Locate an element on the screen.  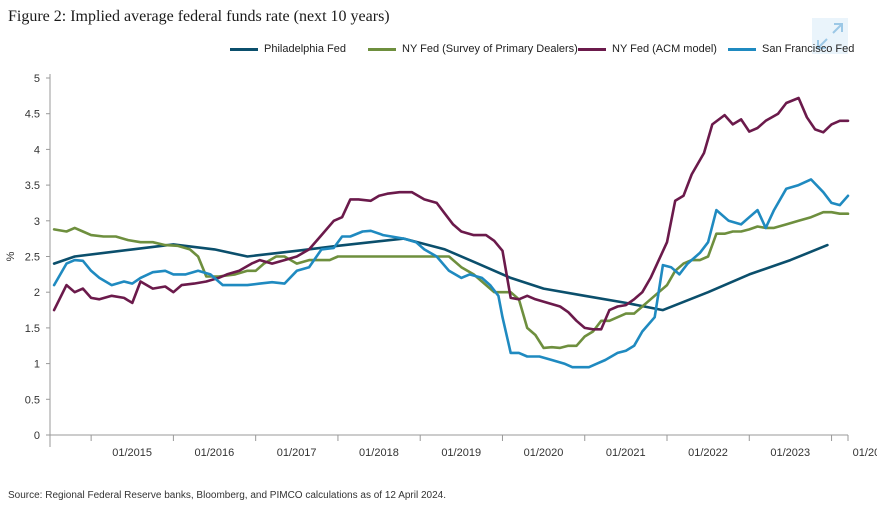
y-tick-label: 3.5 is located at coordinates (32, 186).